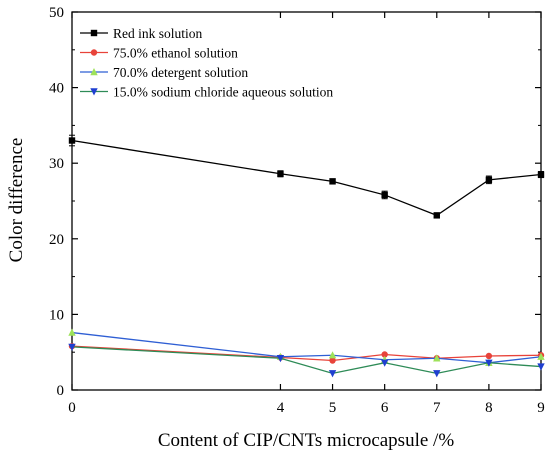 Image resolution: width=550 pixels, height=462 pixels. I want to click on y-tick-label: 0, so click(61, 391).